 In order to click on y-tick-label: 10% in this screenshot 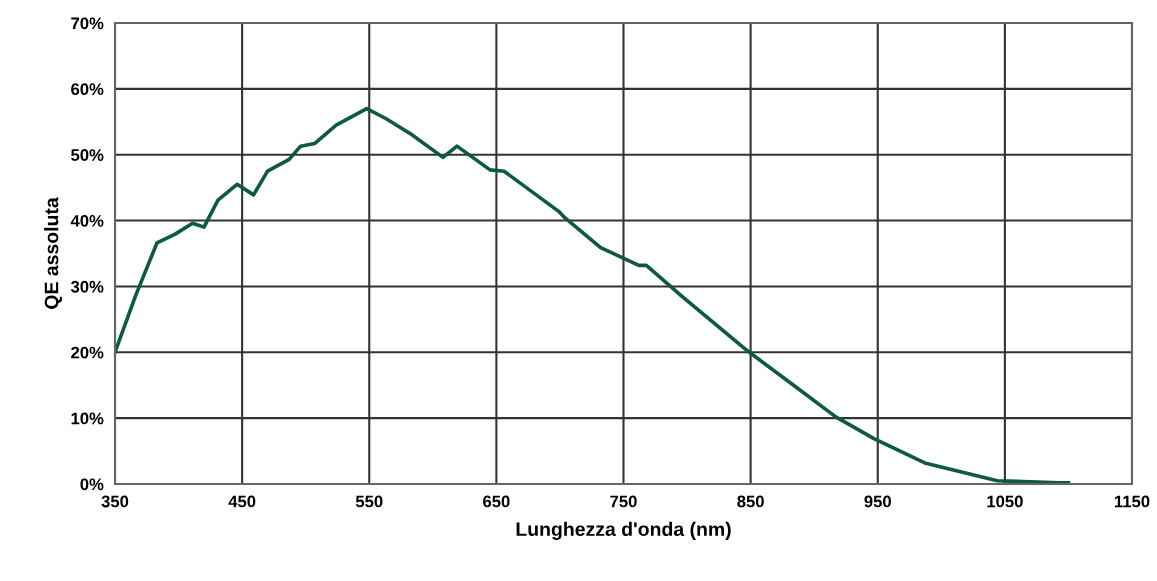, I will do `click(87, 418)`.